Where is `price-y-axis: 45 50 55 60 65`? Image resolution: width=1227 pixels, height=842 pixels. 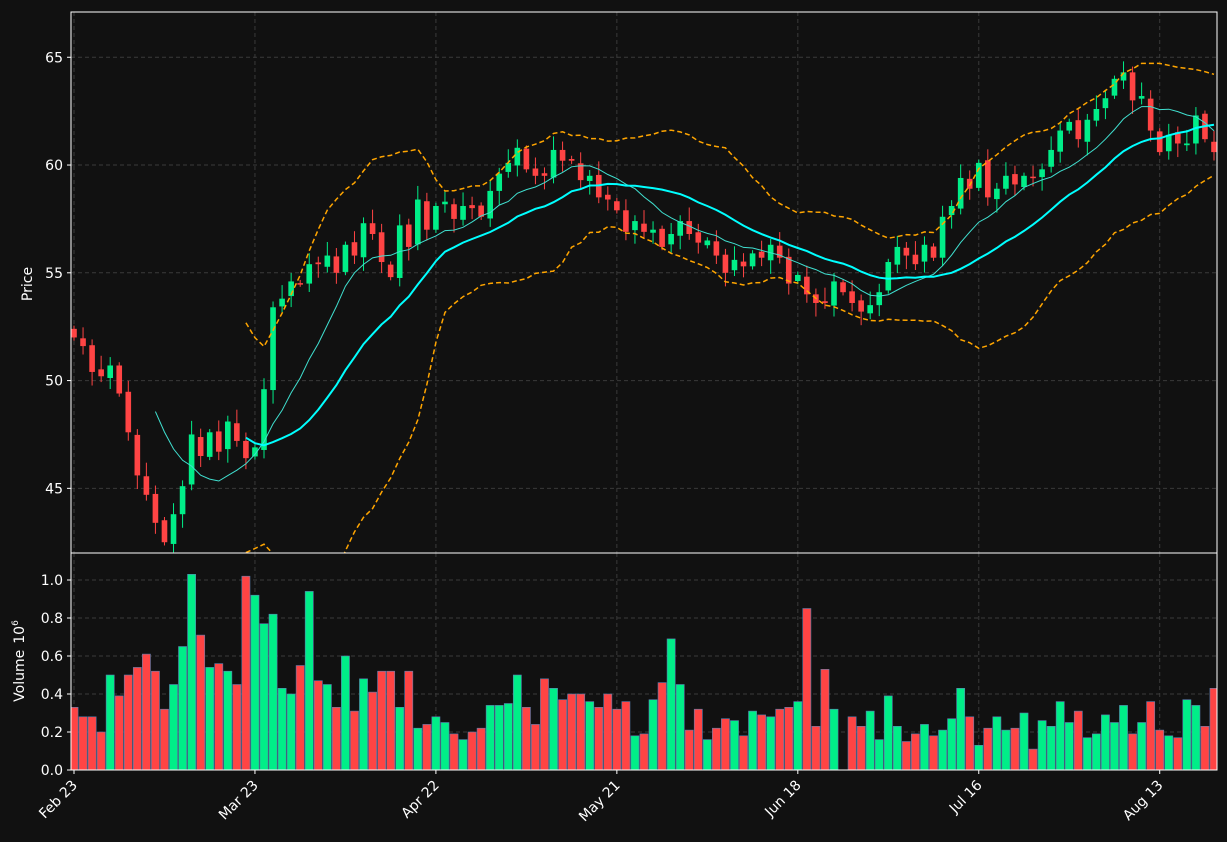 price-y-axis: 45 50 55 60 65 is located at coordinates (58, 273).